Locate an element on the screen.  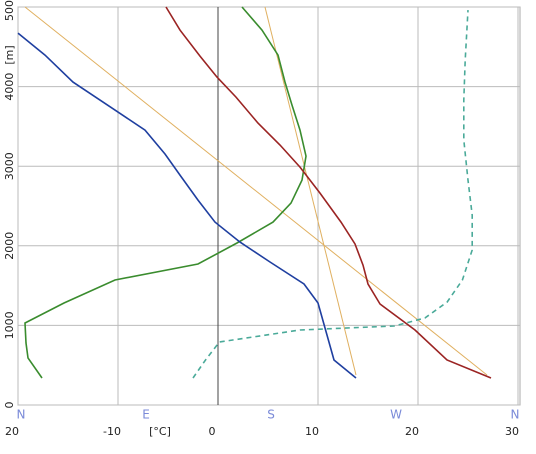
y-tick-label: 5000 is located at coordinates (9, 10).